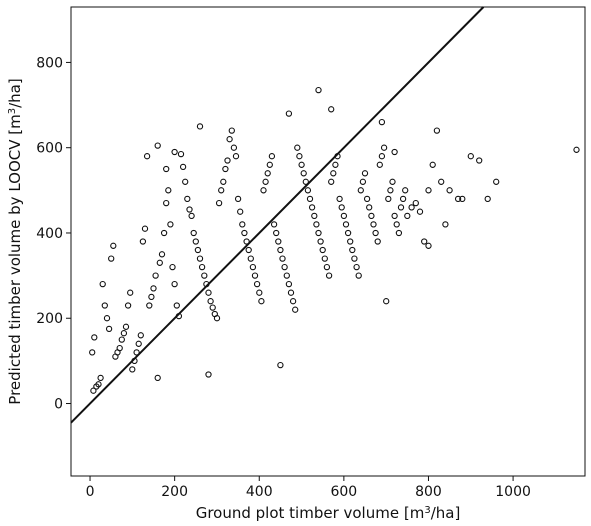  I want to click on x-tick-label: 1000, so click(513, 492).